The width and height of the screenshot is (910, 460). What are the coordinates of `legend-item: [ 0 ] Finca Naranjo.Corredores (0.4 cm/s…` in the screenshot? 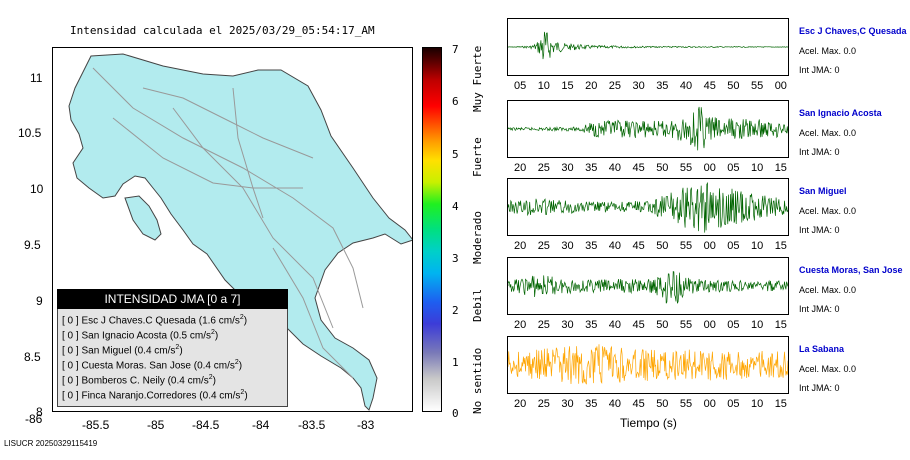 It's located at (155, 395).